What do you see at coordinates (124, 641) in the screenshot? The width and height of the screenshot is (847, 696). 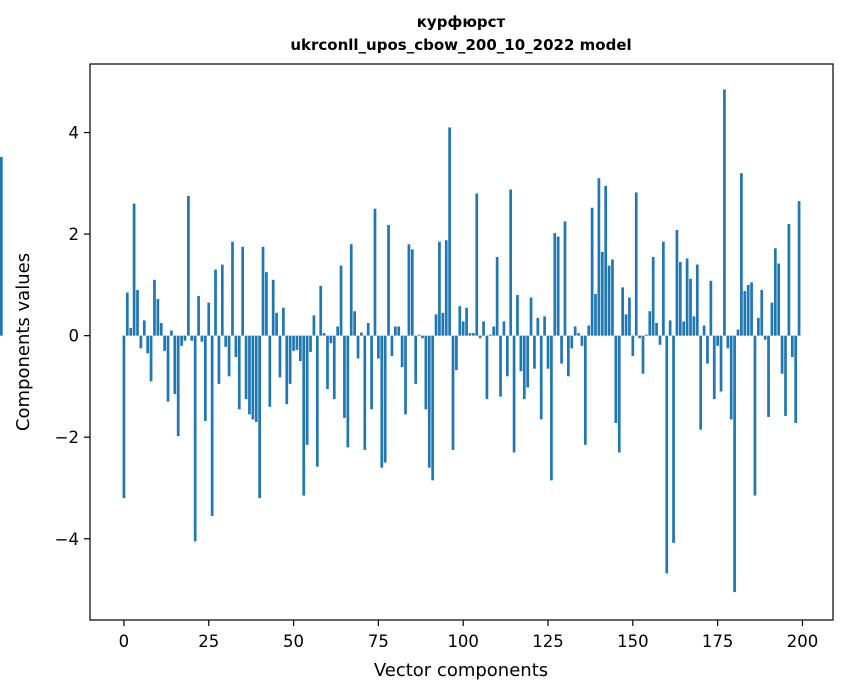 I see `x-tick-label: 0` at bounding box center [124, 641].